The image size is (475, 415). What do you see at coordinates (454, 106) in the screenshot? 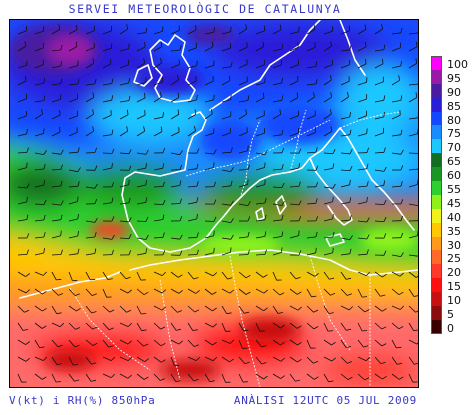
I see `legend-label: 85` at bounding box center [454, 106].